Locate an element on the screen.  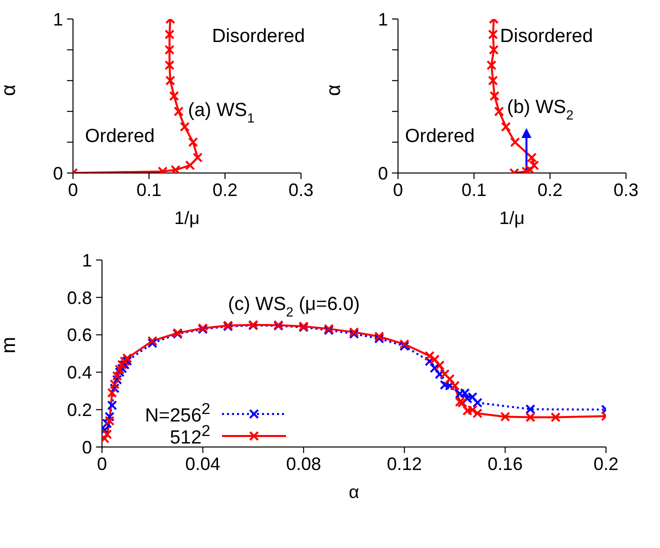
y-tick-label: 0 is located at coordinates (87, 447).